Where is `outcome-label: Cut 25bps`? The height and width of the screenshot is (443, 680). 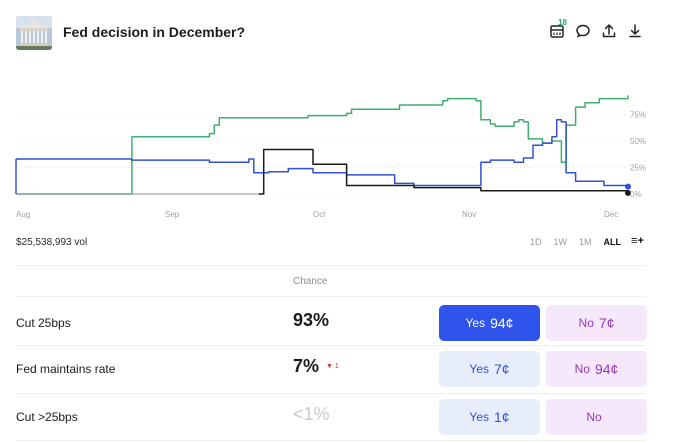 outcome-label: Cut 25bps is located at coordinates (43, 323).